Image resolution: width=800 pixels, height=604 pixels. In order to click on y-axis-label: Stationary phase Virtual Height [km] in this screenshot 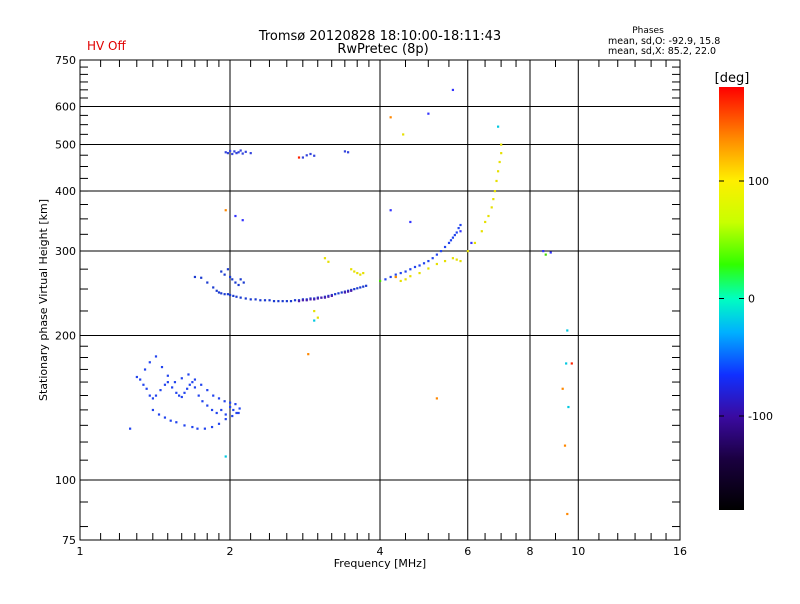, I will do `click(43, 300)`.